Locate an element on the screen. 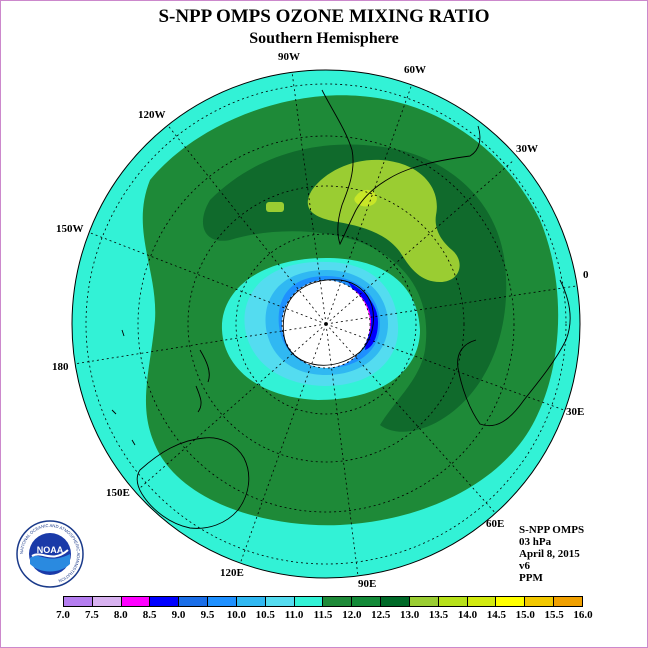 The height and width of the screenshot is (648, 648). info-instrument: S-NPP OMPS is located at coordinates (552, 530).